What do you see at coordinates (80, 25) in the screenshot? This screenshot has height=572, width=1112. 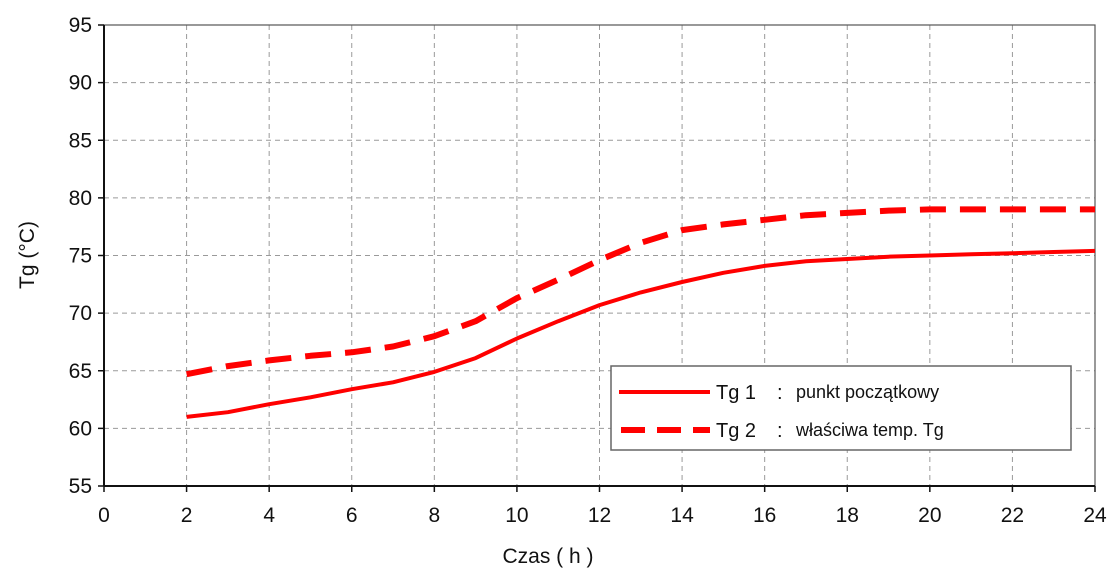 I see `y-tick-label: 95` at bounding box center [80, 25].